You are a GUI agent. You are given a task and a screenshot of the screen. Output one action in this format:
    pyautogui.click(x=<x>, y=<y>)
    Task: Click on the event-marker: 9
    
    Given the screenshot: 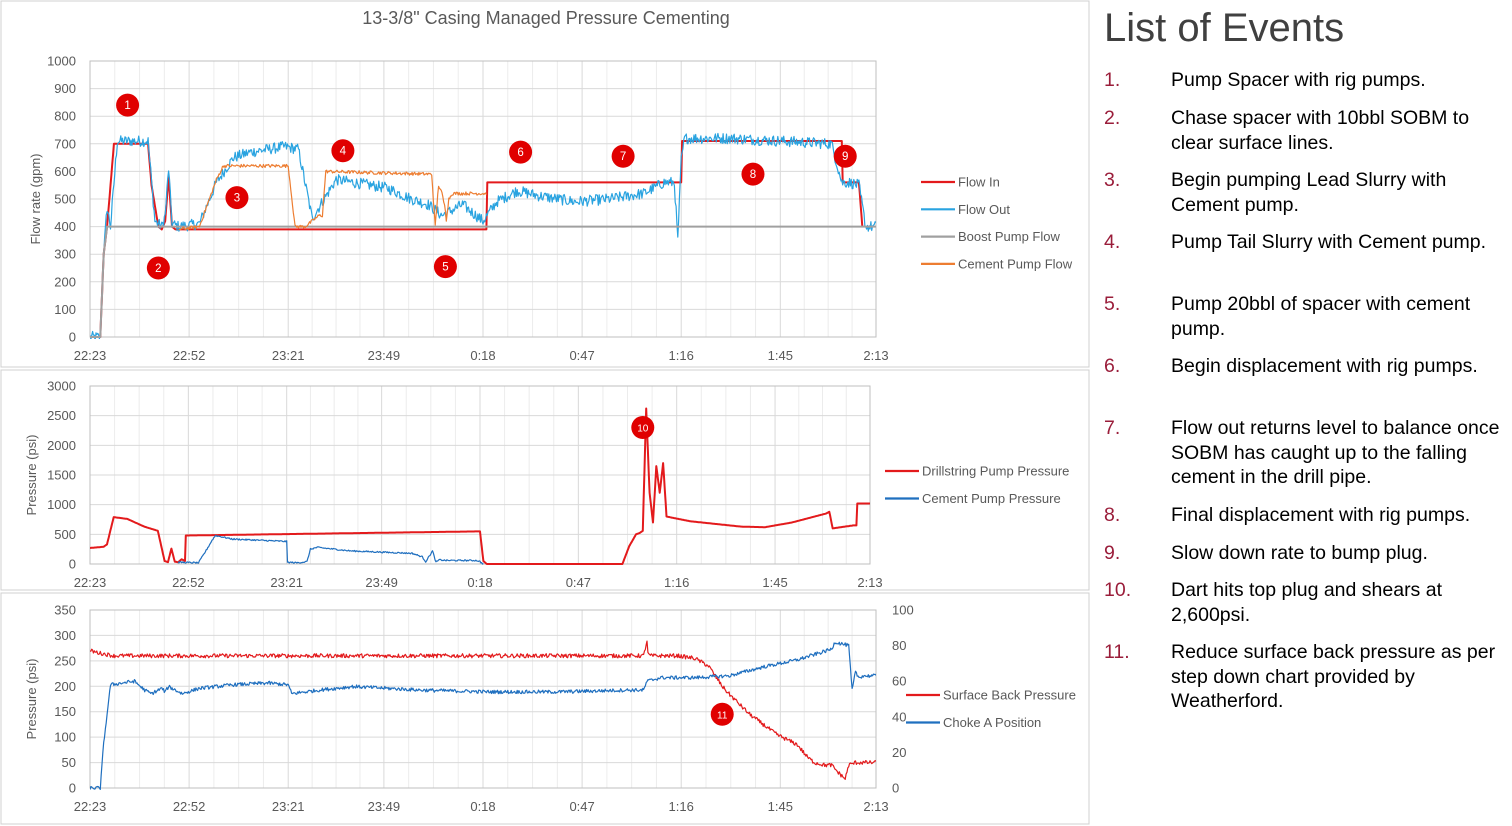 What is the action you would take?
    pyautogui.click(x=845, y=156)
    